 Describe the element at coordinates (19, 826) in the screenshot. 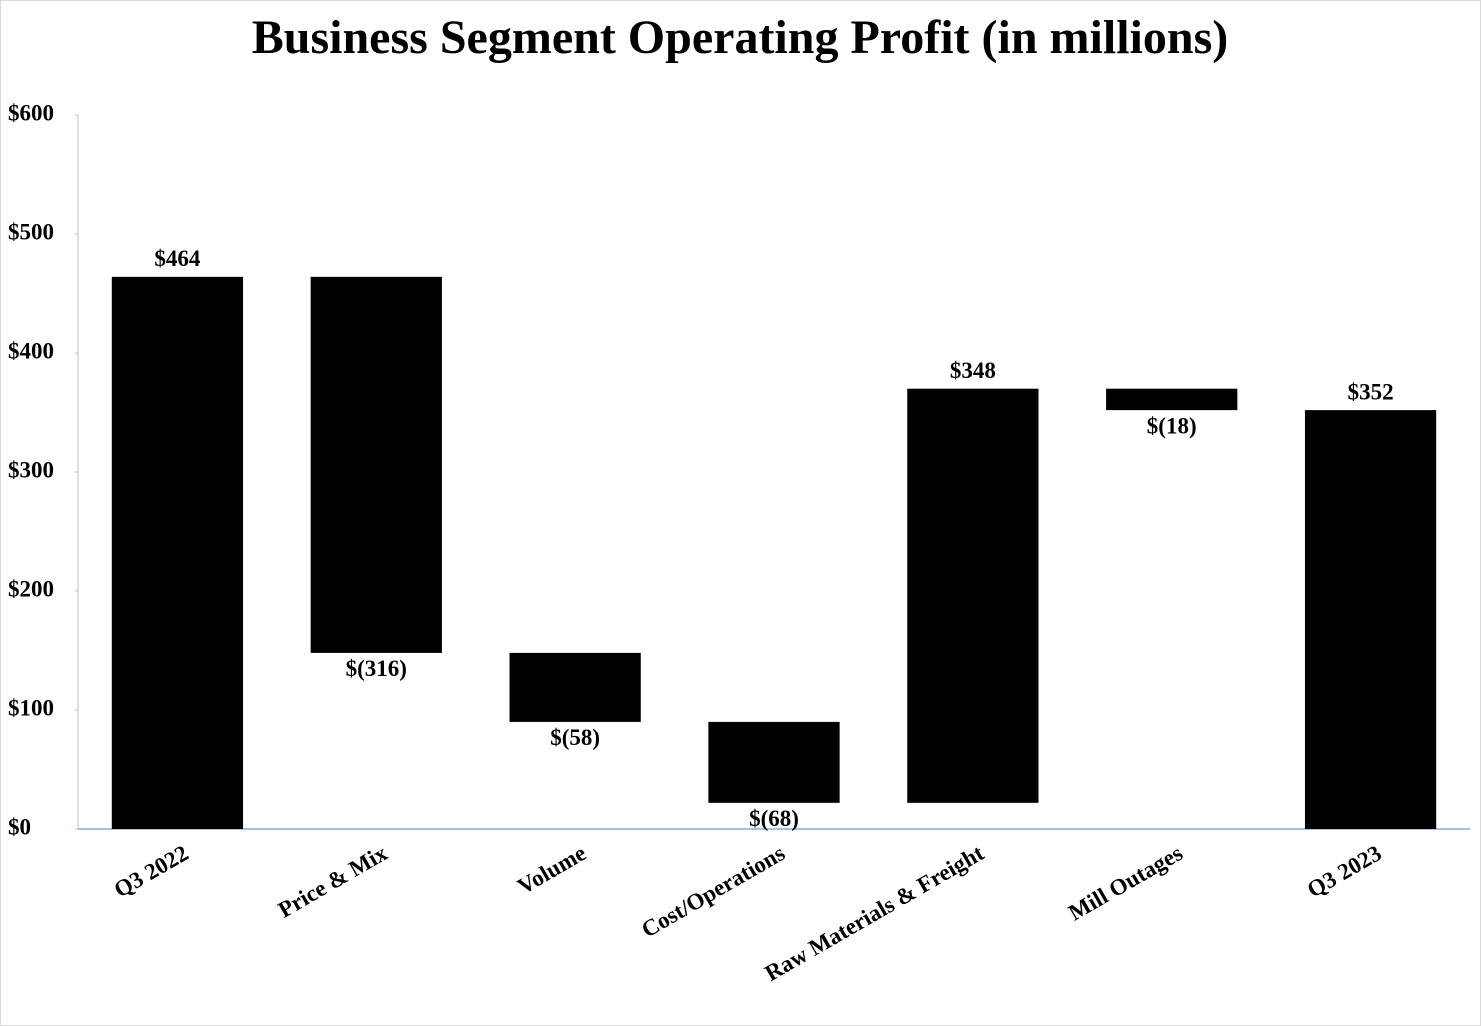

I see `y-tick-label: $0` at that location.